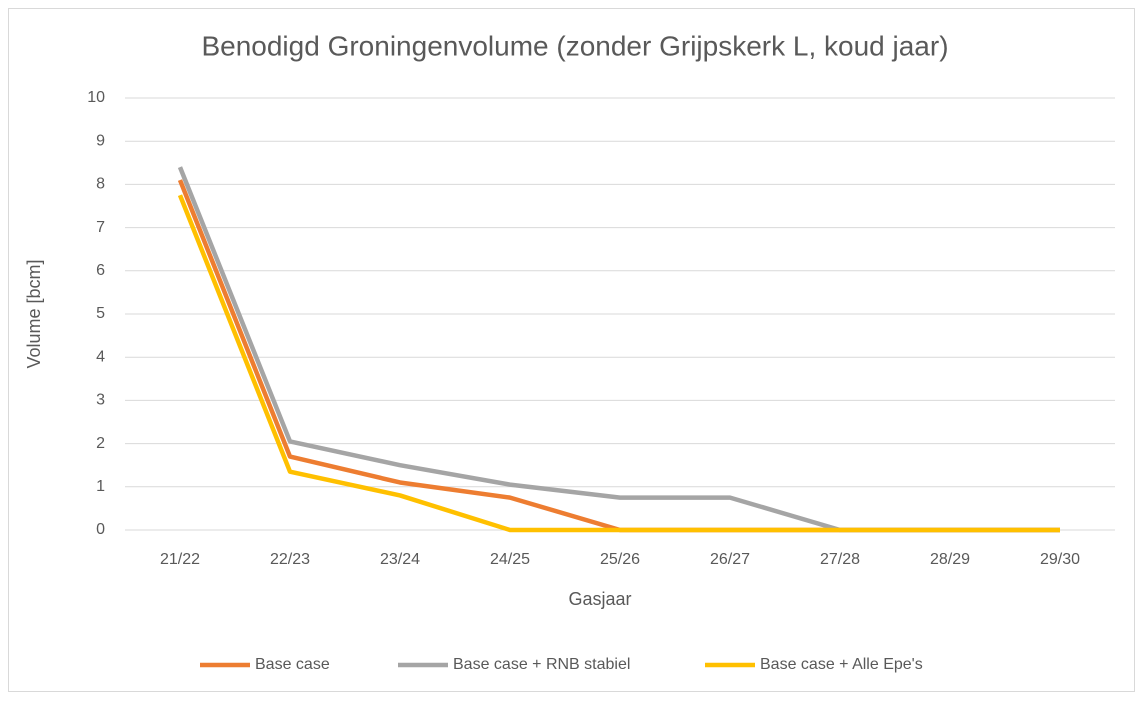 This screenshot has width=1143, height=702. Describe the element at coordinates (400, 559) in the screenshot. I see `x-tick-label: 23/24` at that location.